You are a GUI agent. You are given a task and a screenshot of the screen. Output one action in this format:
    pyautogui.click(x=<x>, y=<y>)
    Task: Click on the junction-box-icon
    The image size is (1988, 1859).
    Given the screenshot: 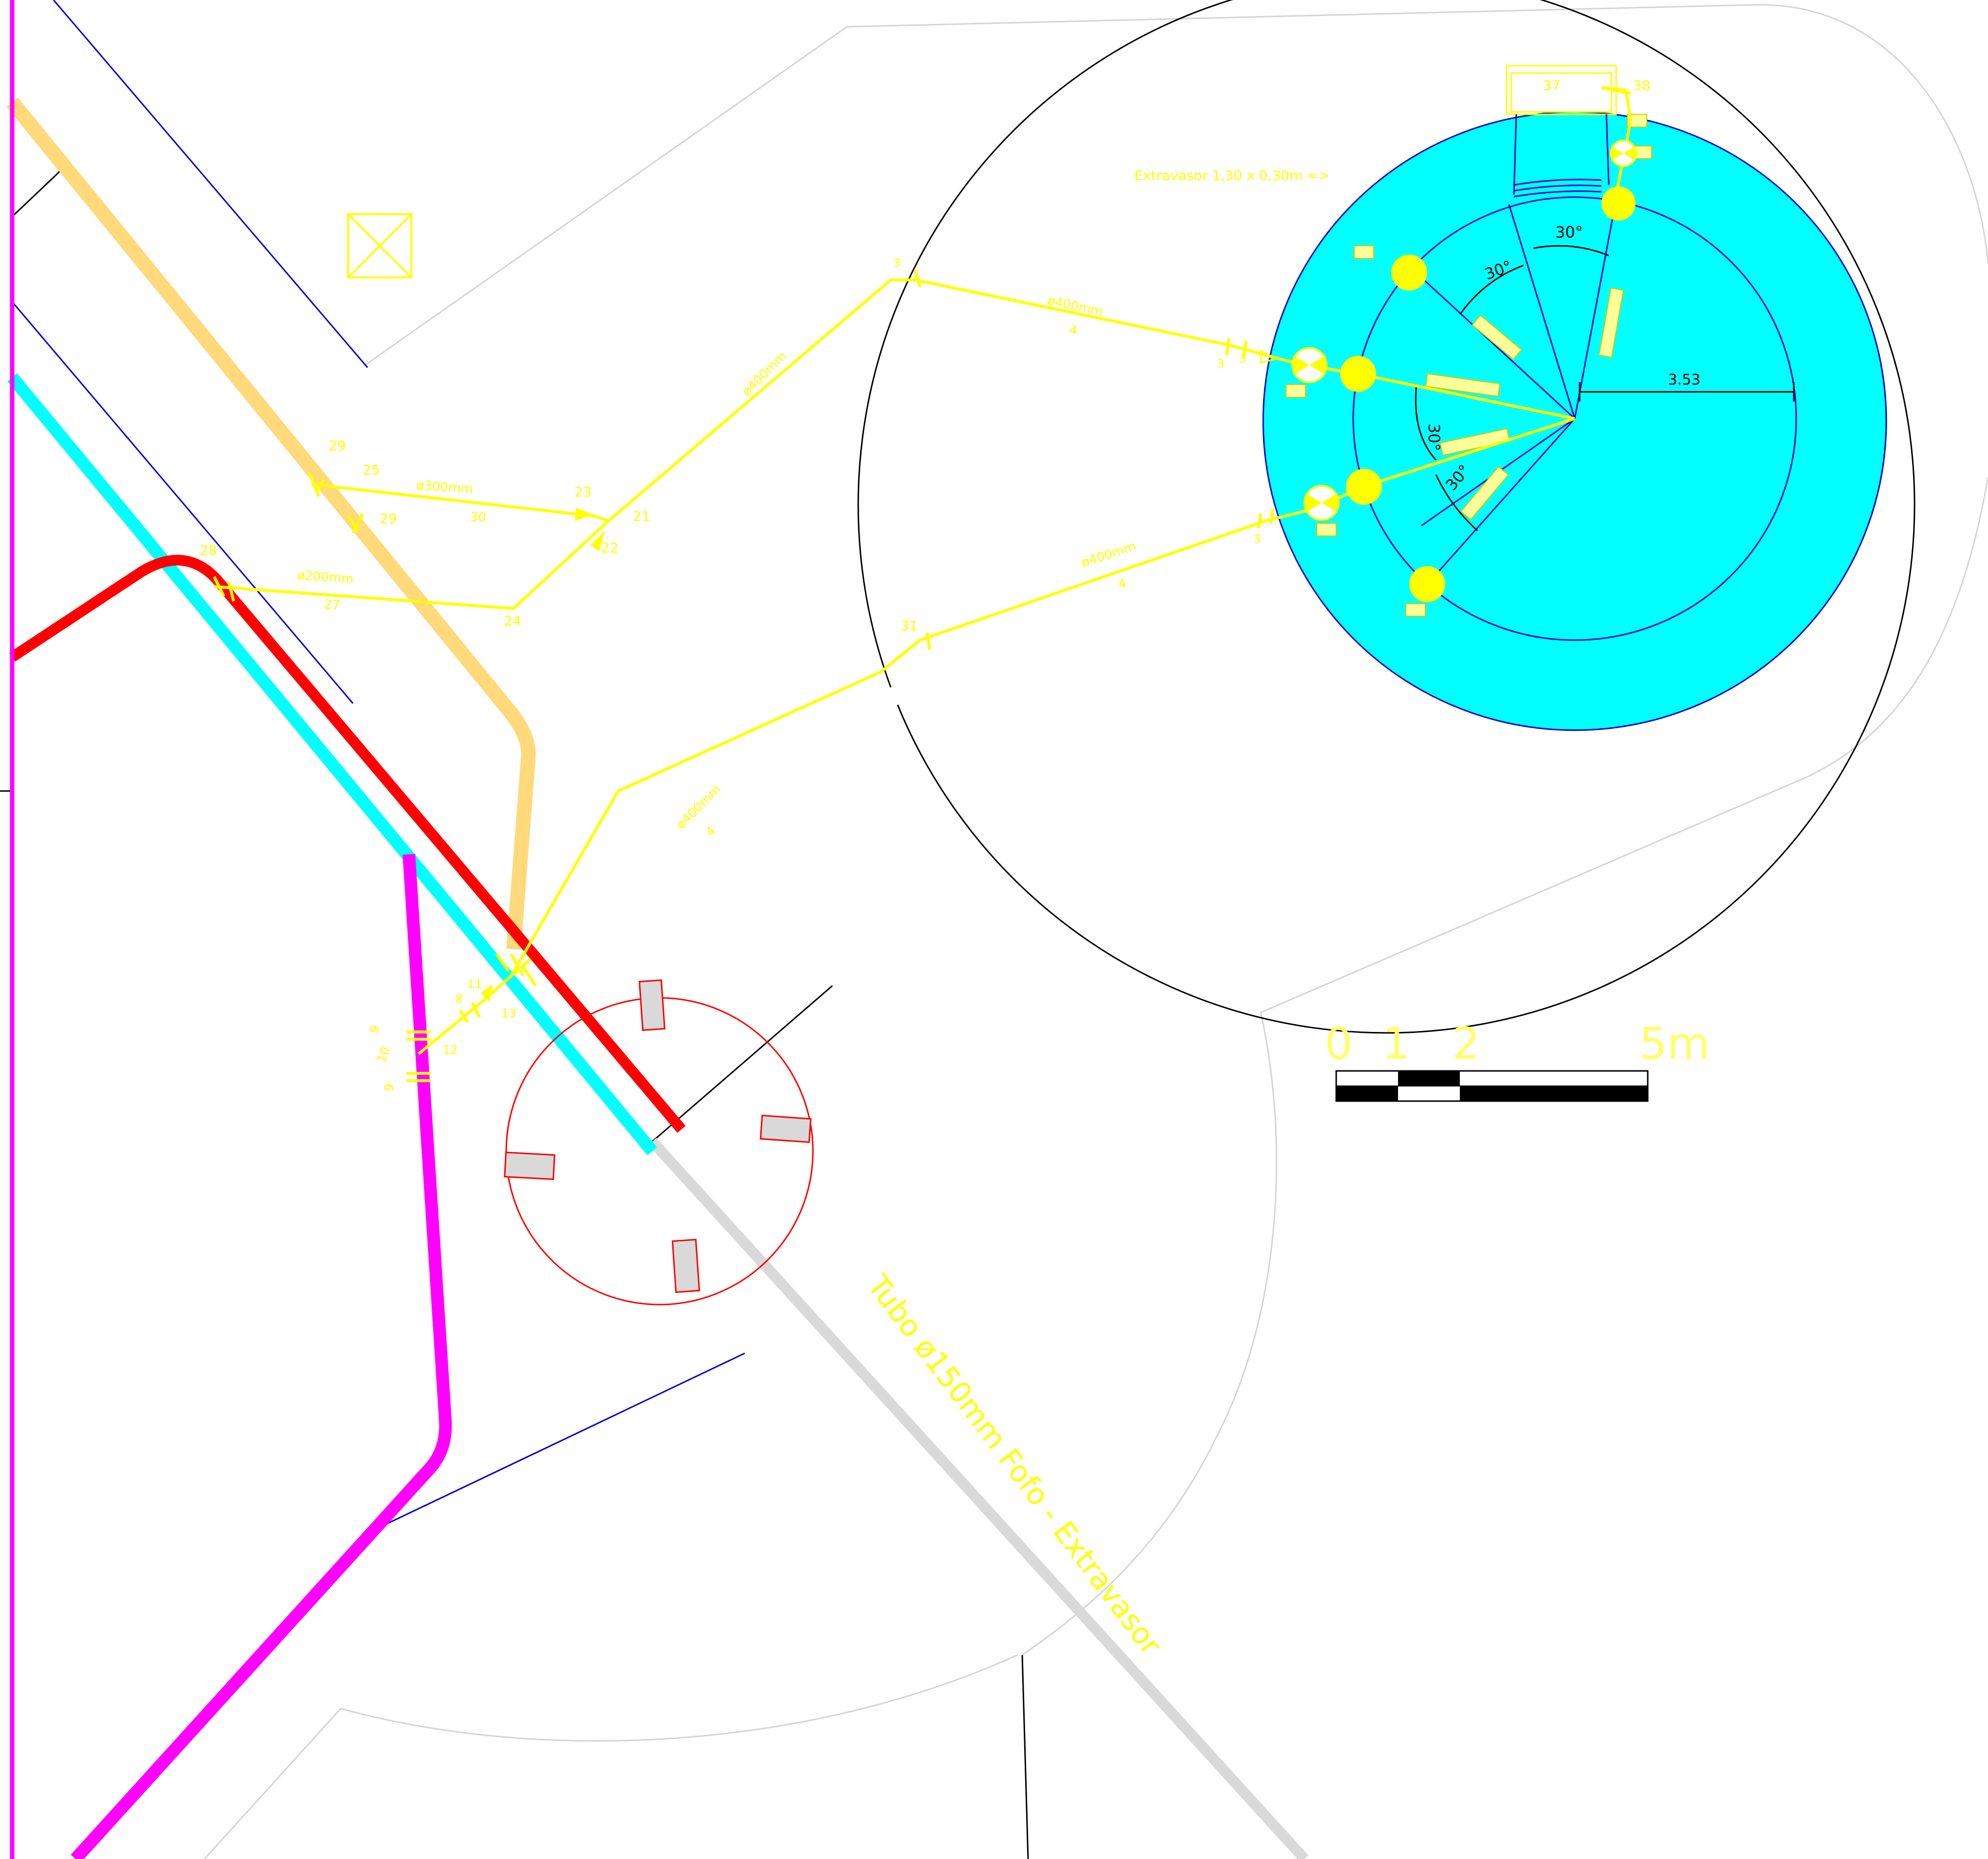 What is the action you would take?
    pyautogui.click(x=379, y=245)
    